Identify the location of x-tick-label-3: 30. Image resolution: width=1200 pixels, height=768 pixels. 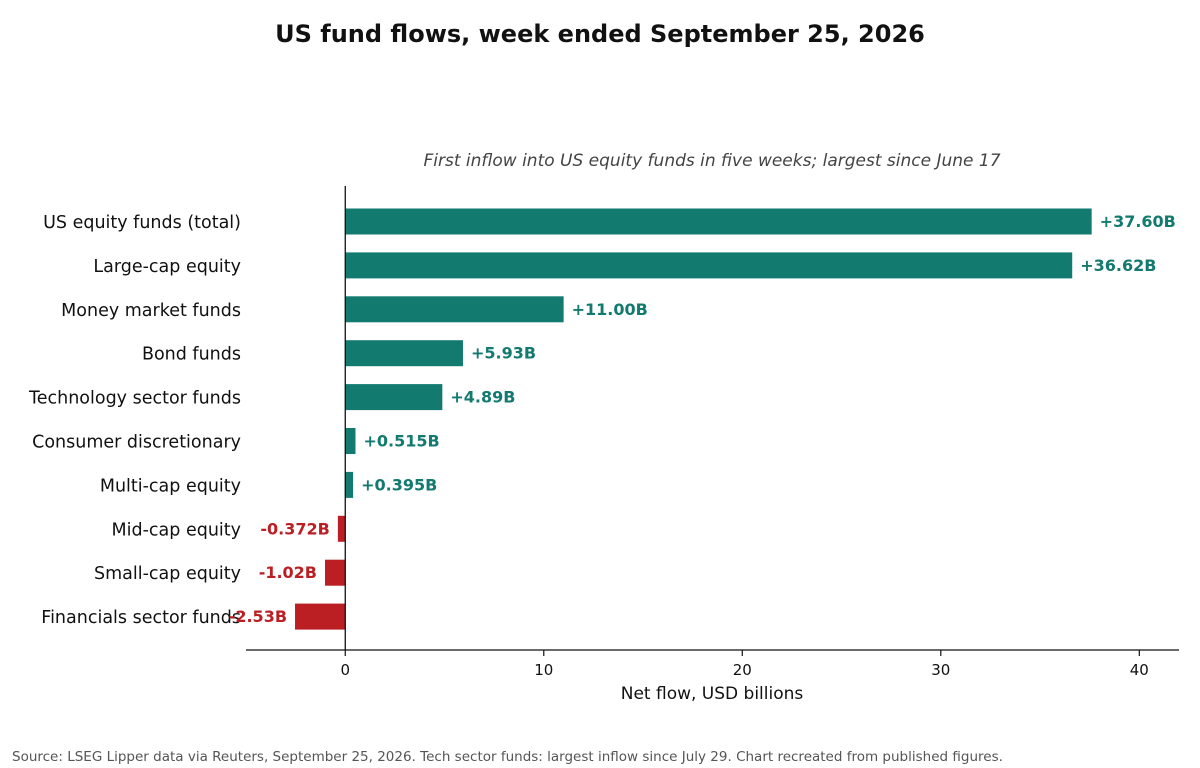
(940, 670).